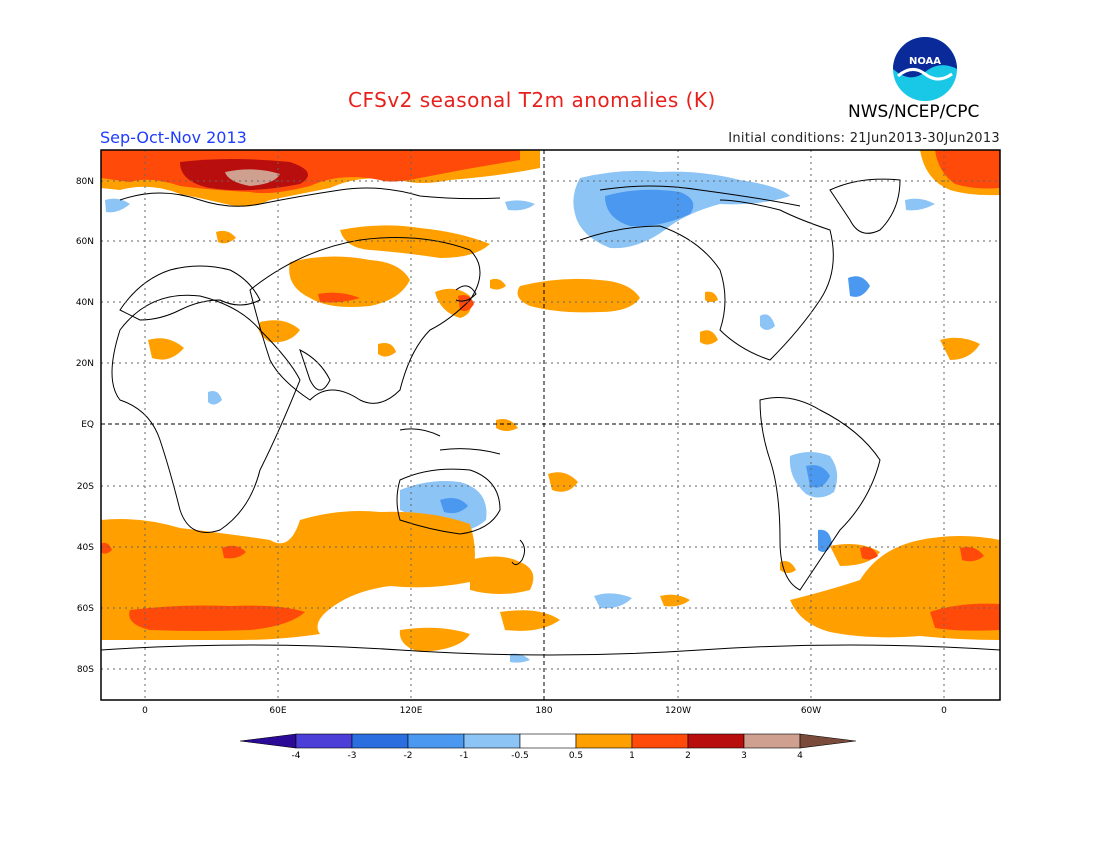  Describe the element at coordinates (408, 756) in the screenshot. I see `colorbar-label: -2` at that location.